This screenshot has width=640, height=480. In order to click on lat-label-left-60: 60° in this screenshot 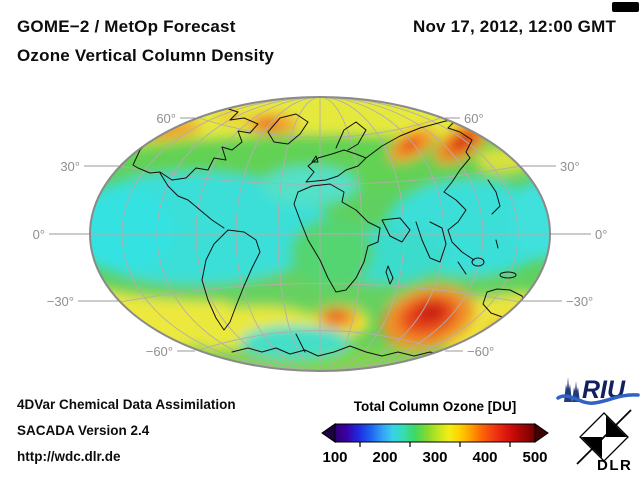, I will do `click(166, 118)`.